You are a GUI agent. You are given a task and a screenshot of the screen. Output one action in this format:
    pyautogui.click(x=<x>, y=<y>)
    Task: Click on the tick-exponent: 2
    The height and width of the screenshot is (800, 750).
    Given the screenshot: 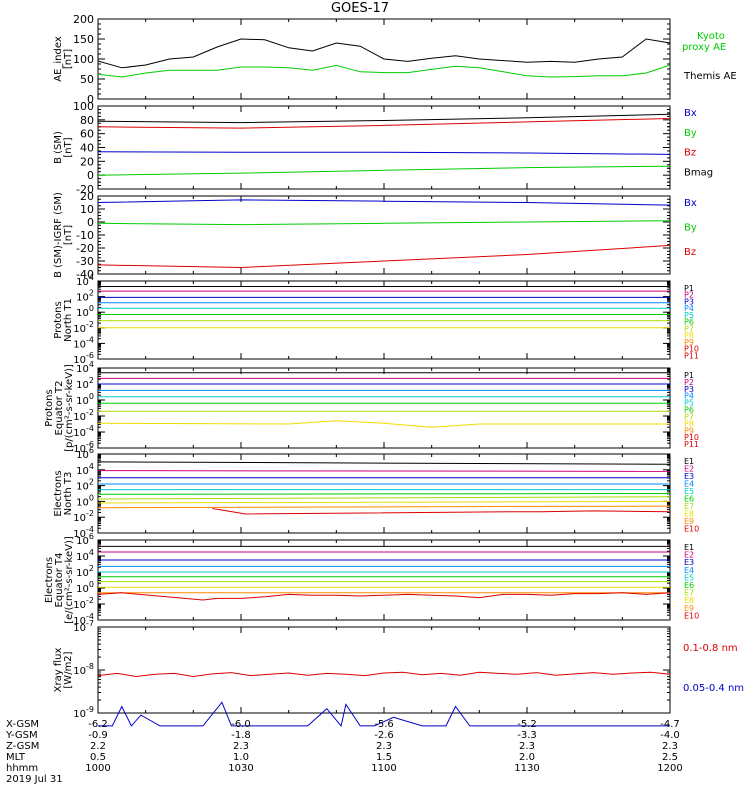 What is the action you would take?
    pyautogui.click(x=91, y=482)
    